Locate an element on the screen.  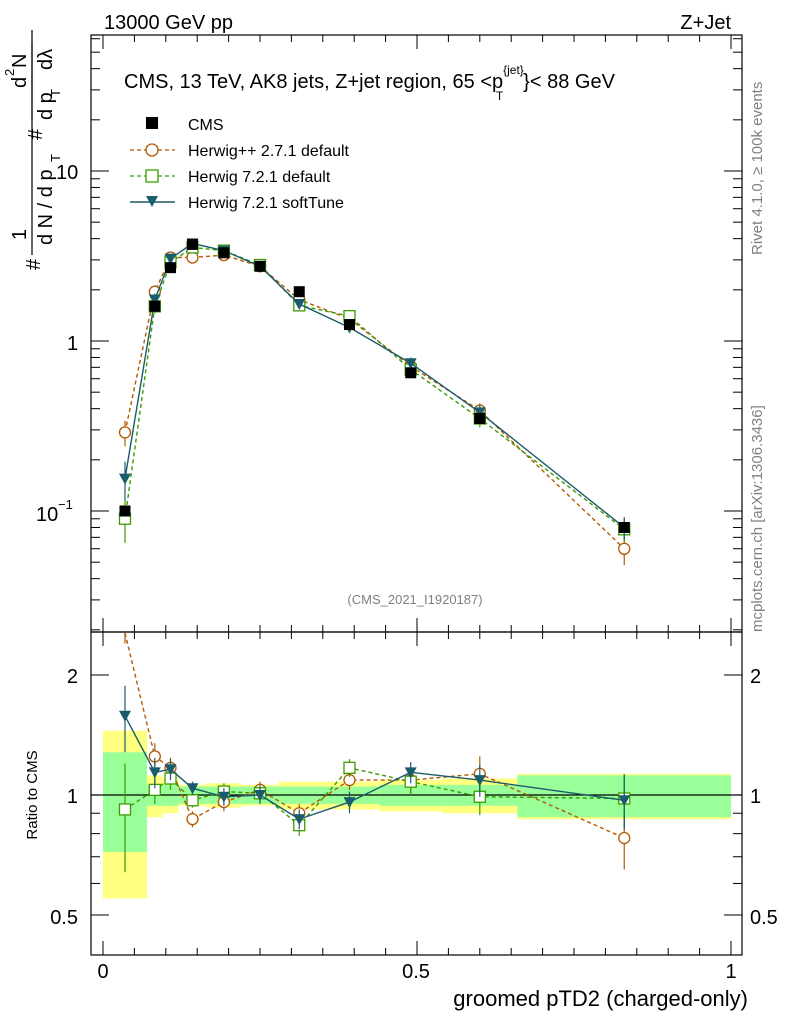
process-label: Z+Jet is located at coordinates (705, 23).